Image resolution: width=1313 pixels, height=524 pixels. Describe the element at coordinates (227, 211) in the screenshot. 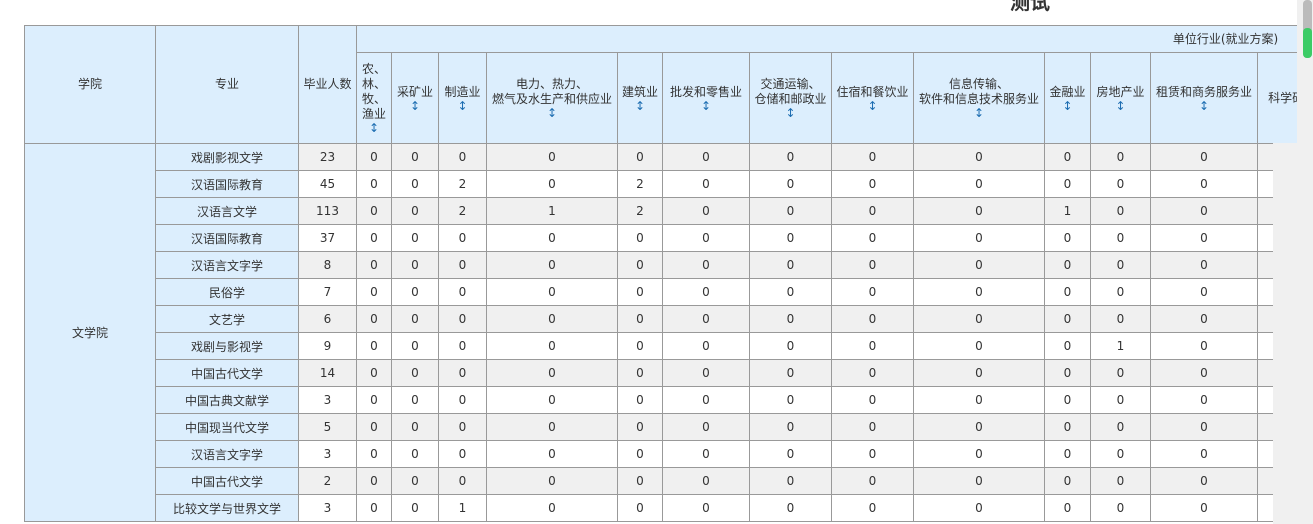

I see `major-cell: 汉语言文学` at that location.